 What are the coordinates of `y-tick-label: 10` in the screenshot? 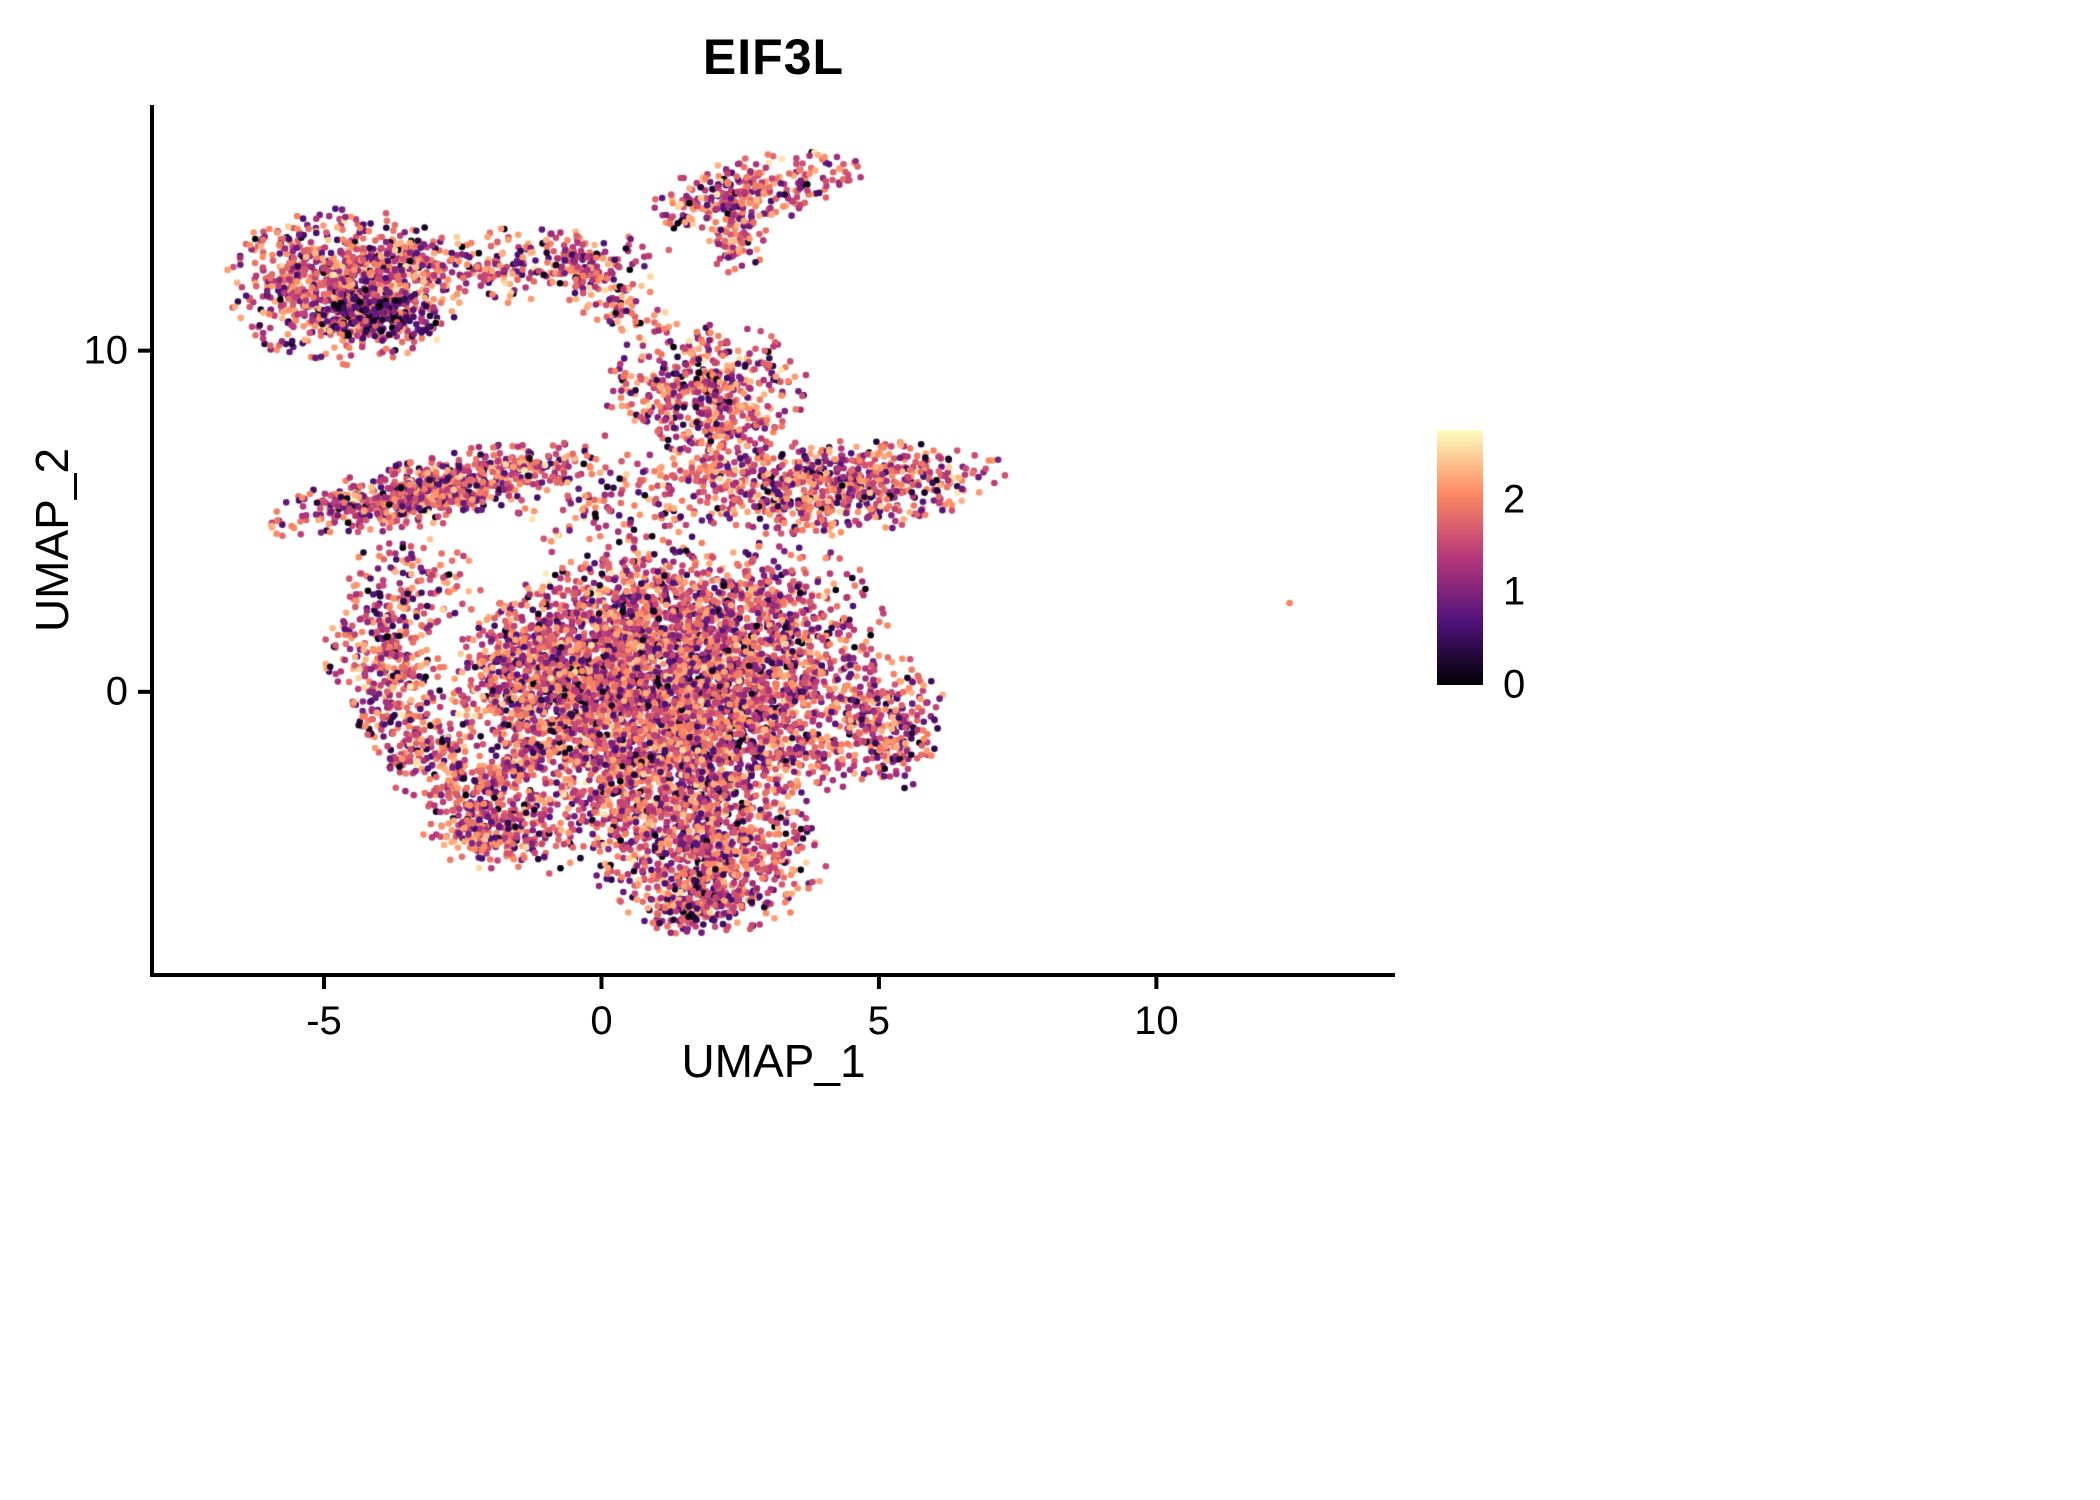 It's located at (106, 350).